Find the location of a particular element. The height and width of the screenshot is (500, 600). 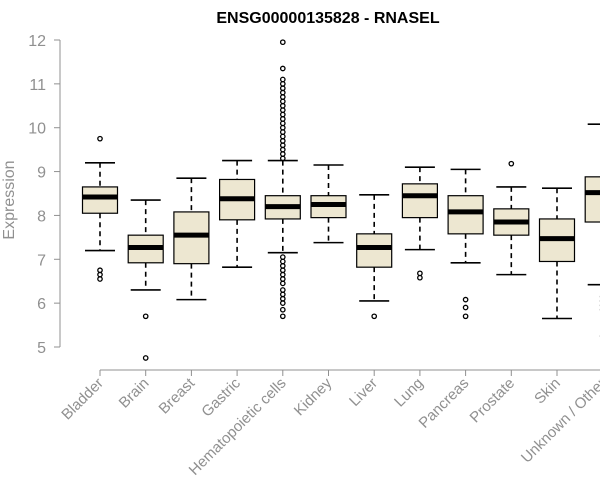

box-unknown-other is located at coordinates (592, 230).